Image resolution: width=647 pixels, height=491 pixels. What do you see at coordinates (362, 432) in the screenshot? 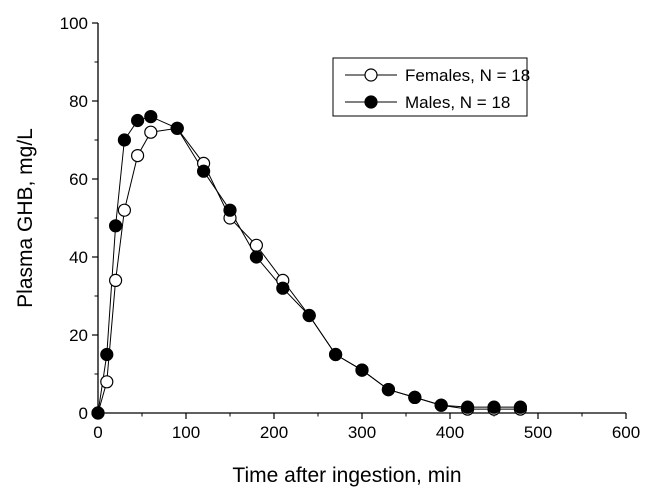
I see `x-tick-label: 300` at bounding box center [362, 432].